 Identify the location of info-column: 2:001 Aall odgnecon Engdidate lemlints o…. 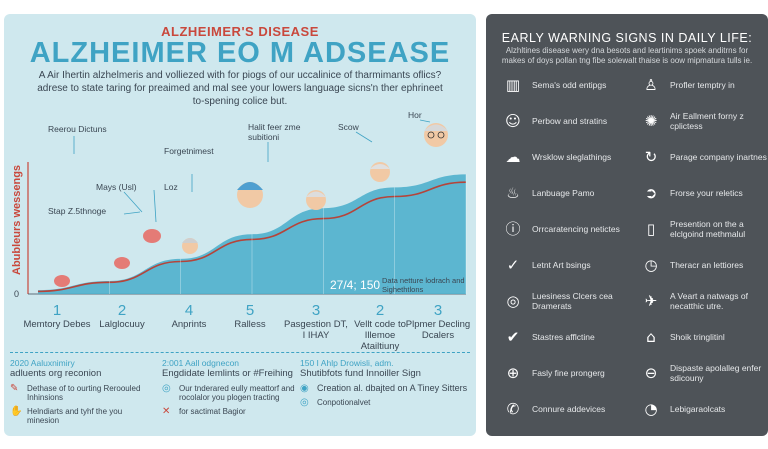
(232, 387).